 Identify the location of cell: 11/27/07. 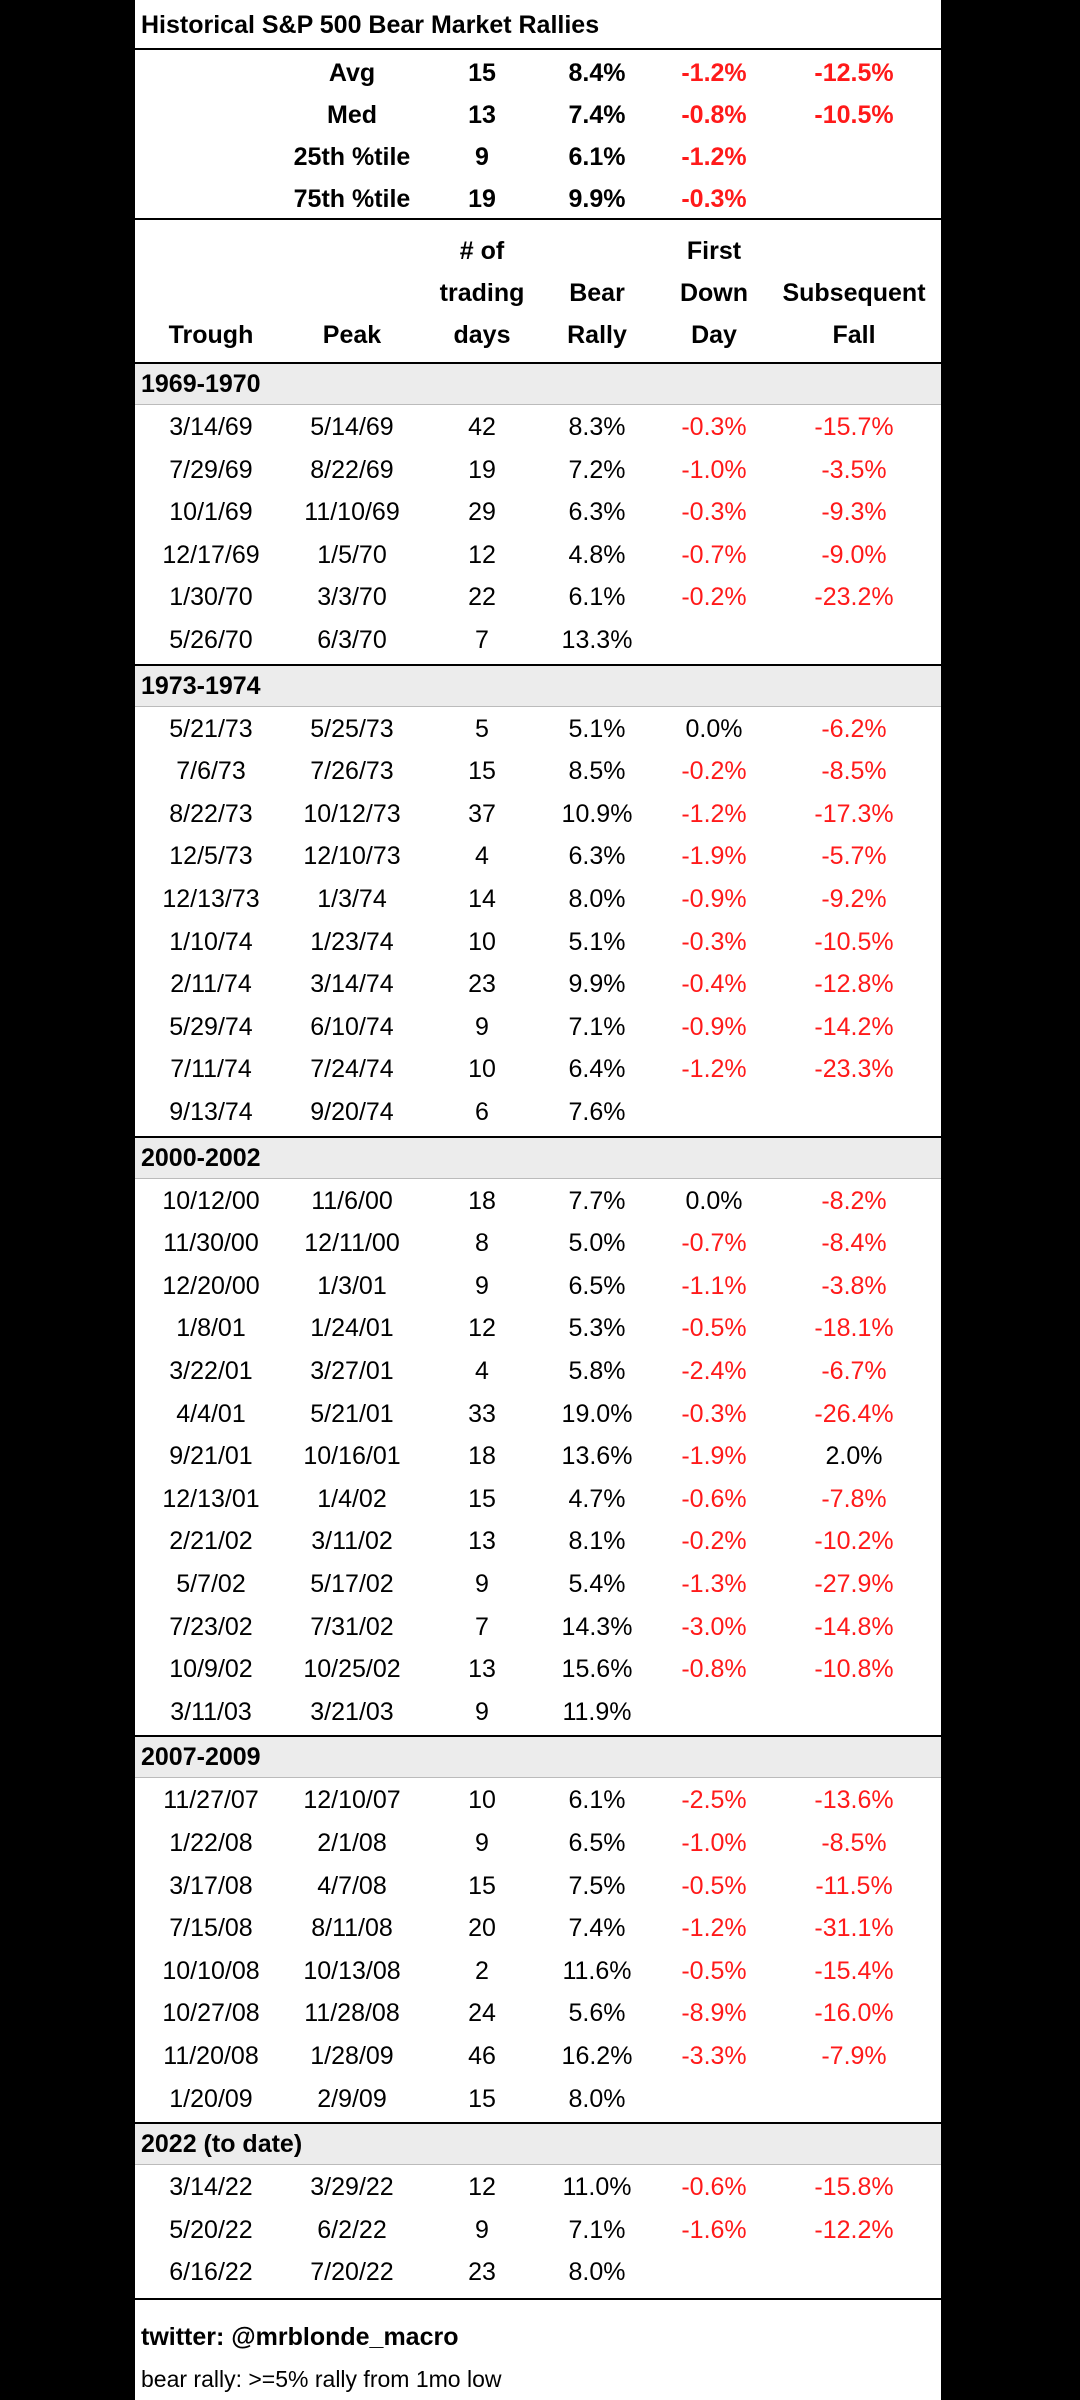
(211, 1800).